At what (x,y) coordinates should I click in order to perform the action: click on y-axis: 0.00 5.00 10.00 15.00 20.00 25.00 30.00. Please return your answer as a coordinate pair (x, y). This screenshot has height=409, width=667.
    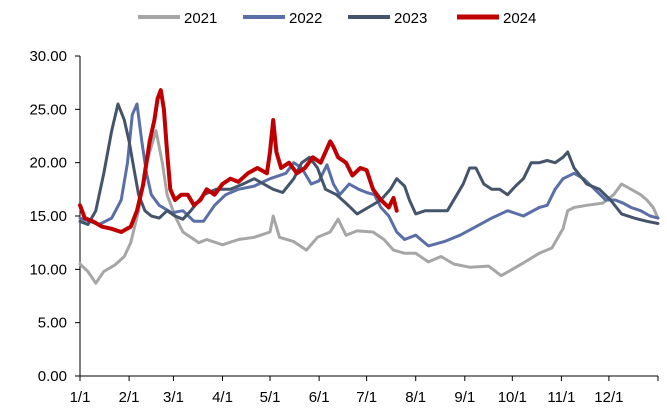
    Looking at the image, I should click on (55, 216).